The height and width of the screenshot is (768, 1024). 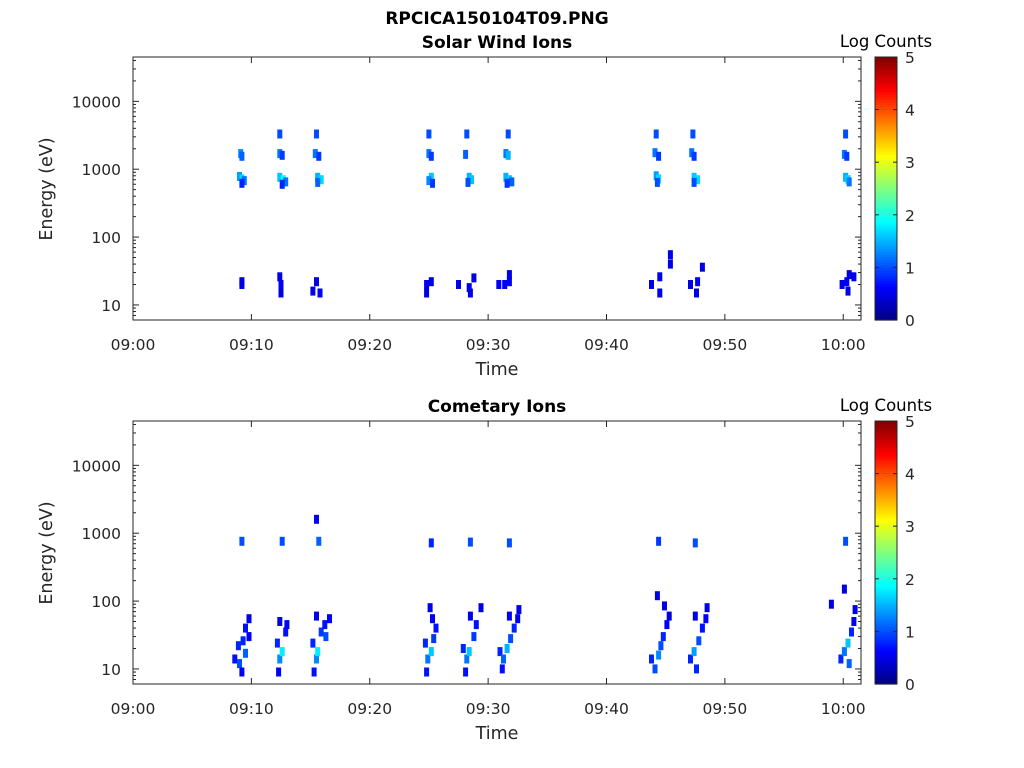 What do you see at coordinates (606, 345) in the screenshot?
I see `x-tick-label: 09:40` at bounding box center [606, 345].